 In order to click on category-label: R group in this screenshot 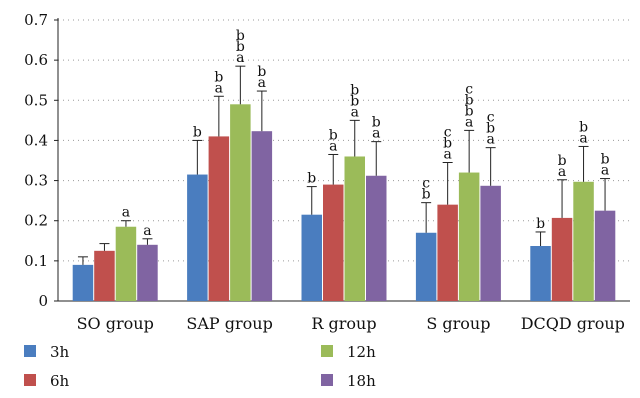, I will do `click(343, 323)`.